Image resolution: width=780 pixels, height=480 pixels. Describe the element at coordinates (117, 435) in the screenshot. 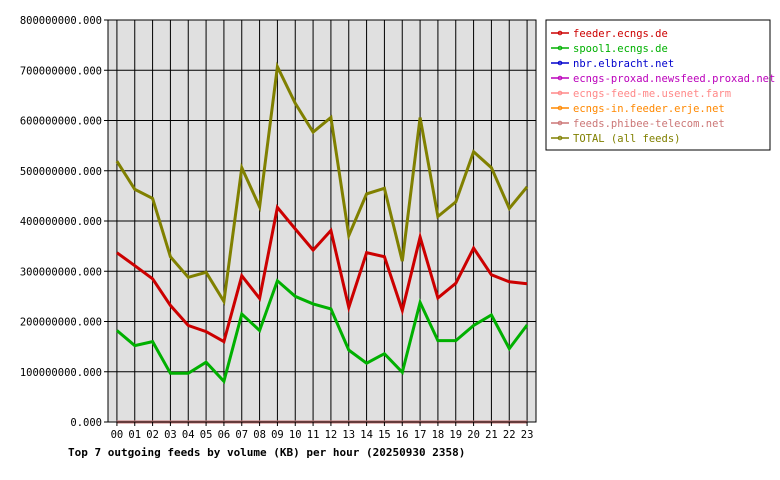

I see `x-tick-label: 00` at that location.